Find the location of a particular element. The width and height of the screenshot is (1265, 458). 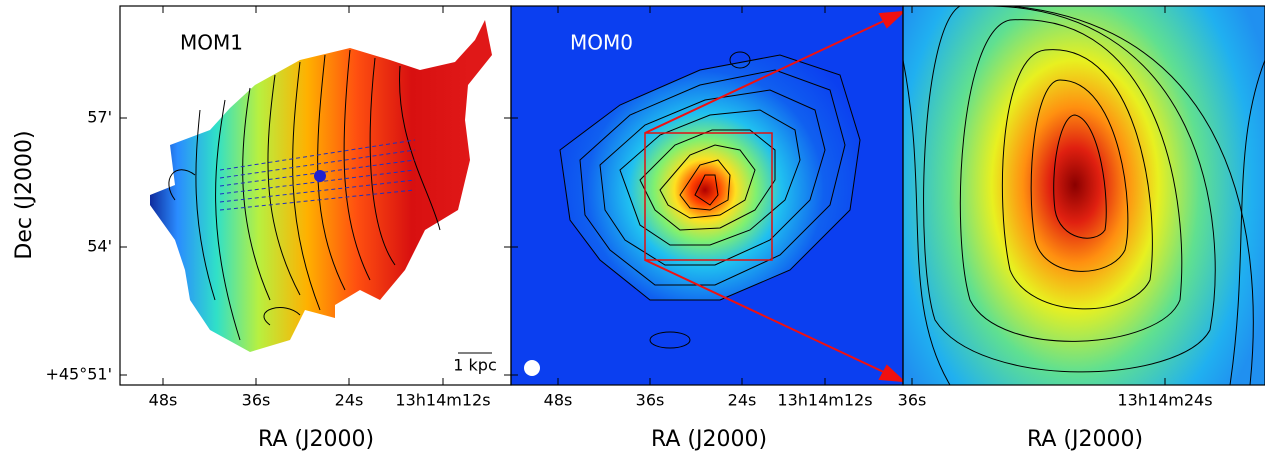

scale-bar-label: 1 kpc is located at coordinates (474, 365).